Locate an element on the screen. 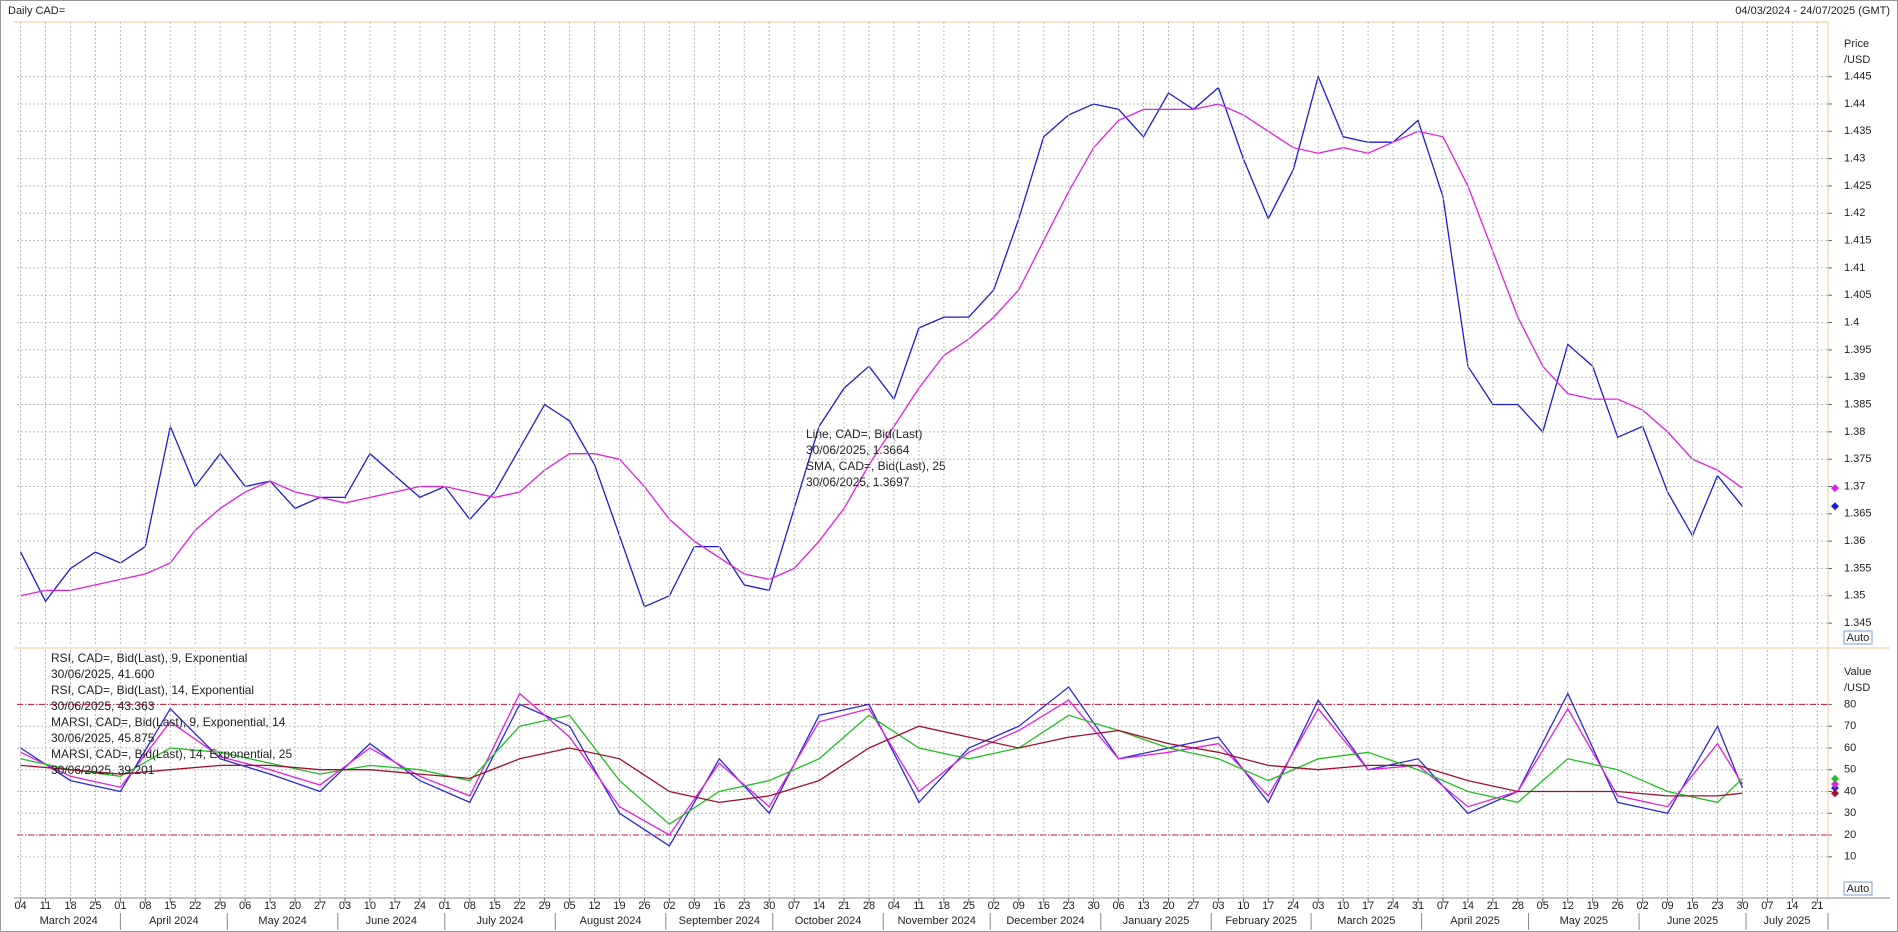 Image resolution: width=1898 pixels, height=932 pixels. date-range: 04/03/2024 - 24/07/2025 (GMT) is located at coordinates (1812, 11).